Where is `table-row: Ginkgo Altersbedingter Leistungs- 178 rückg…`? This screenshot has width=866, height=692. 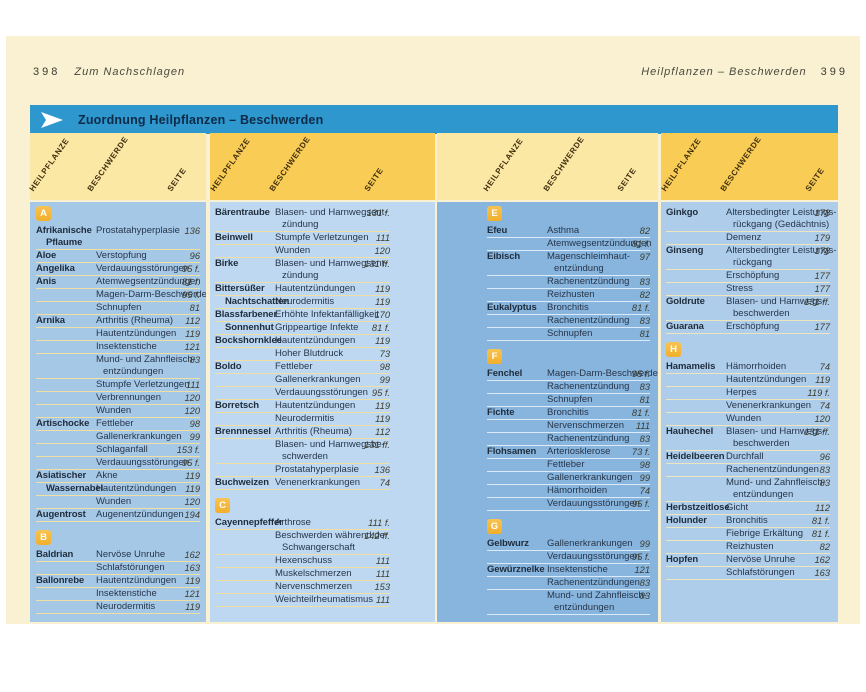 table-row: Ginkgo Altersbedingter Leistungs- 178 rückg… is located at coordinates (751, 219).